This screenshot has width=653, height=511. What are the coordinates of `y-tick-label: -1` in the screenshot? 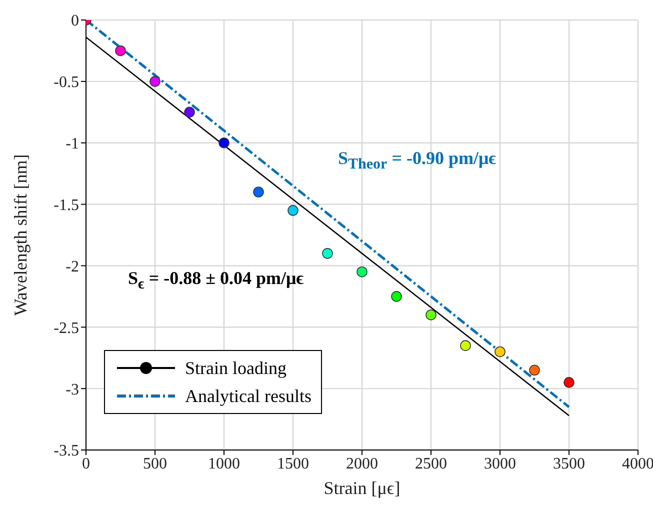 It's located at (72, 144).